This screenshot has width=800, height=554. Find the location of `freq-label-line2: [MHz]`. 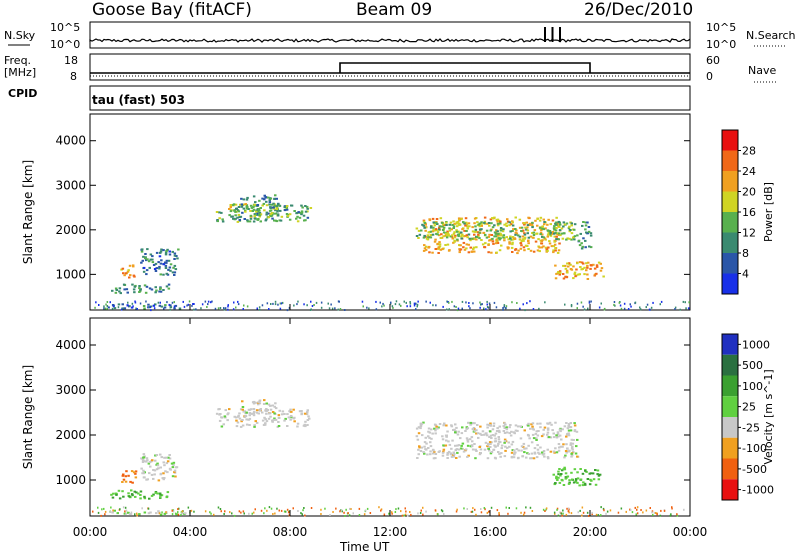

freq-label-line2: [MHz] is located at coordinates (20, 72).